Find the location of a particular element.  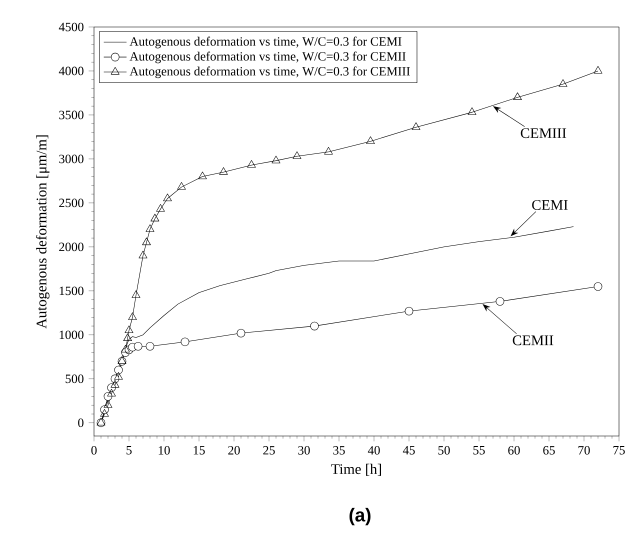

y-tick-label: 4000 is located at coordinates (71, 71).